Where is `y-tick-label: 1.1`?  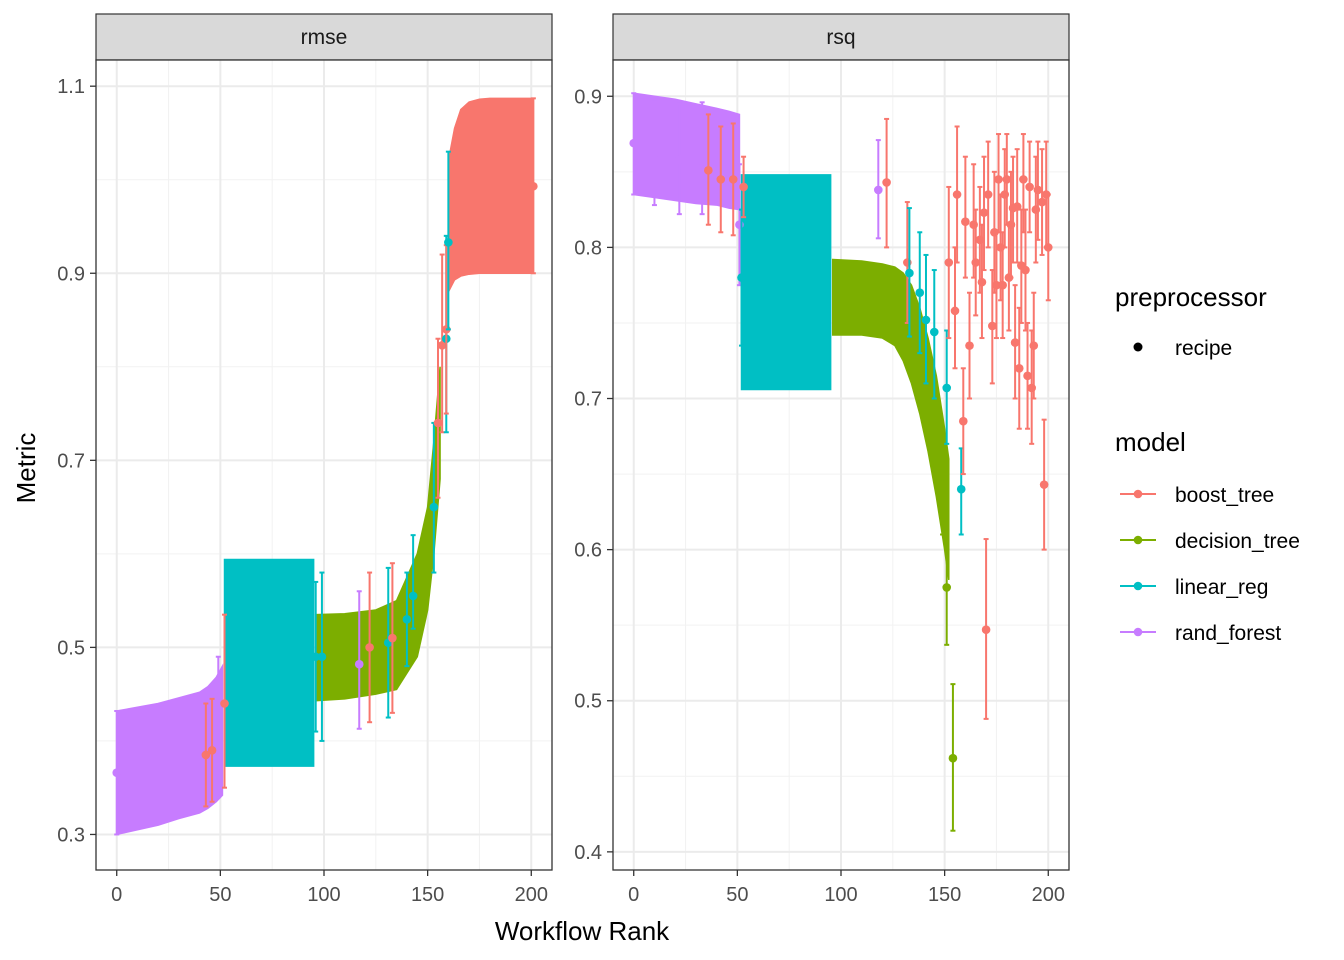
y-tick-label: 1.1 is located at coordinates (71, 87).